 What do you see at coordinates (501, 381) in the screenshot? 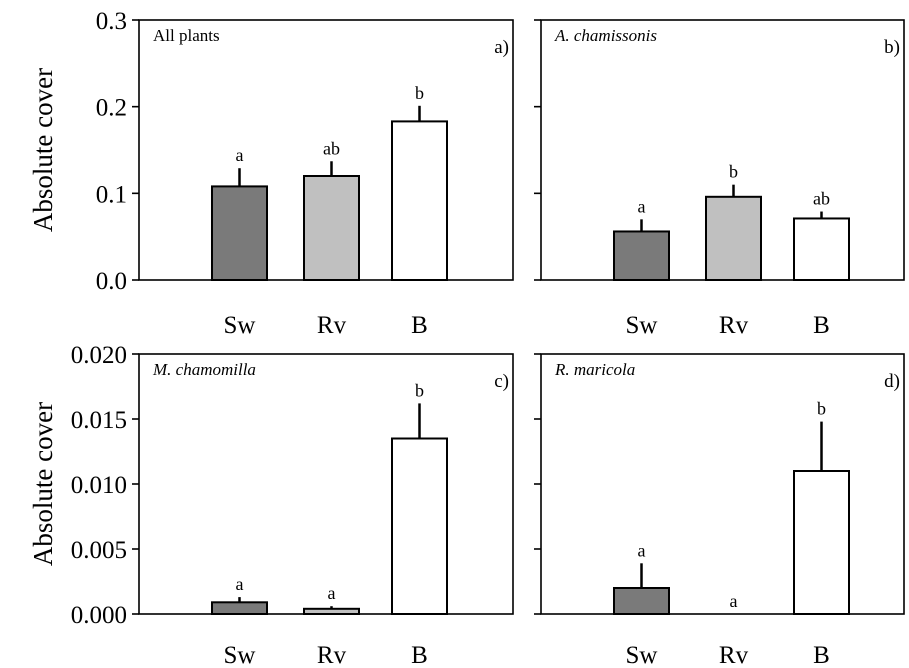
I see `panel-letter: c)` at bounding box center [501, 381].